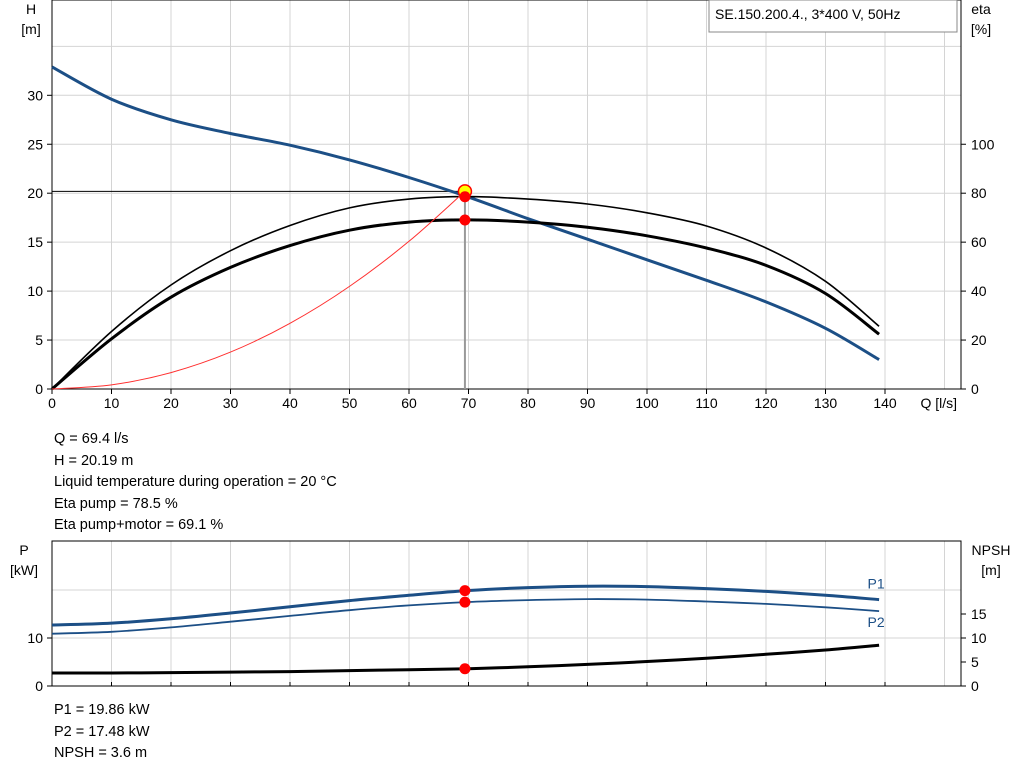  Describe the element at coordinates (171, 403) in the screenshot. I see `x-tick-label: 20` at that location.